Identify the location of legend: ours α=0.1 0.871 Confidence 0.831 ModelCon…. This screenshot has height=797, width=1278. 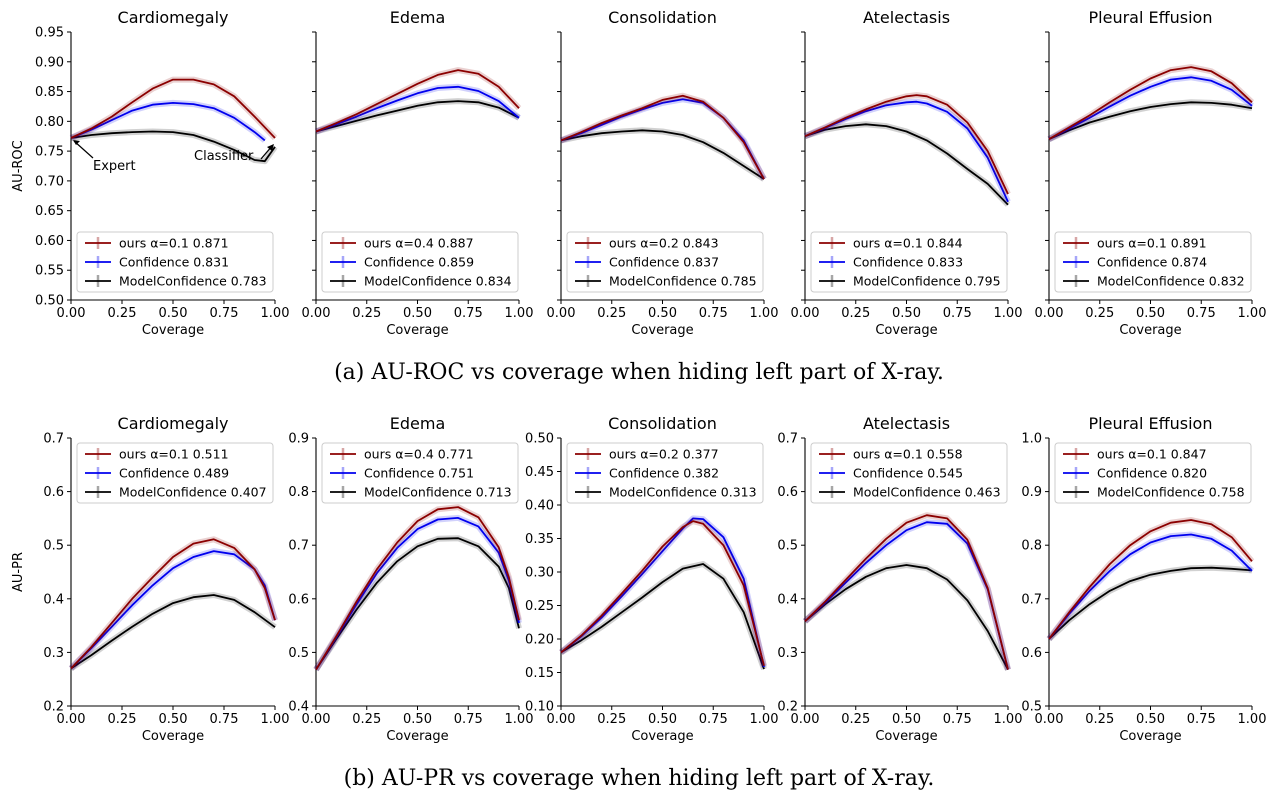
(175, 262).